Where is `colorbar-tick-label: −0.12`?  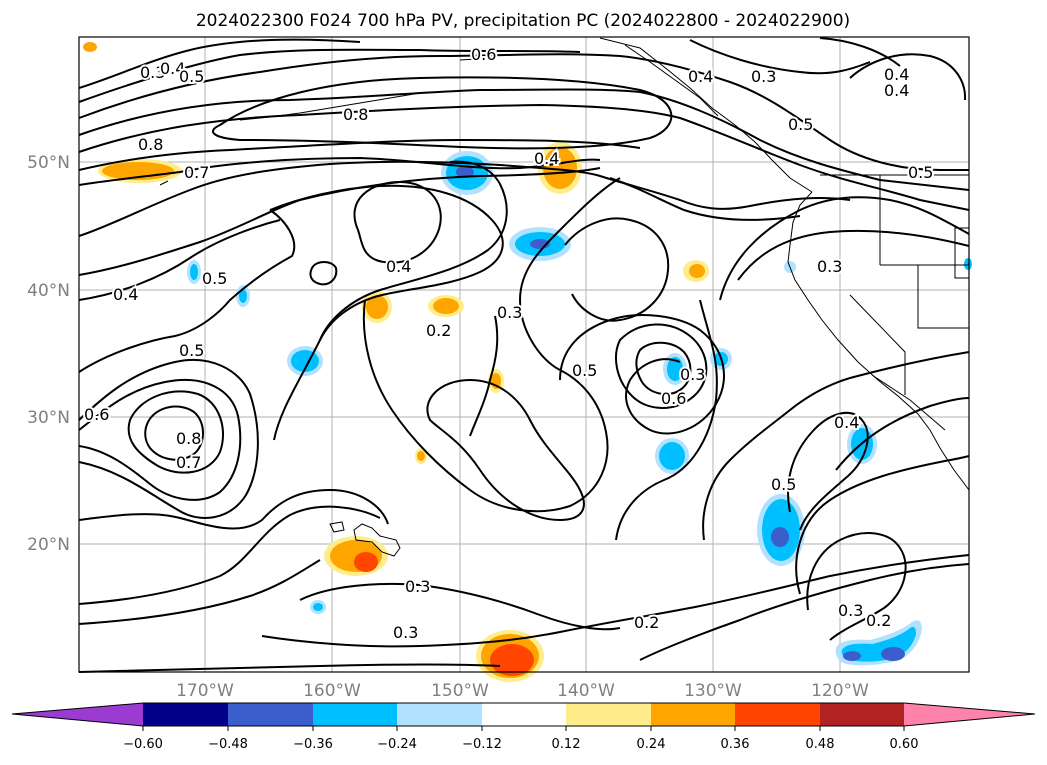
colorbar-tick-label: −0.12 is located at coordinates (482, 744).